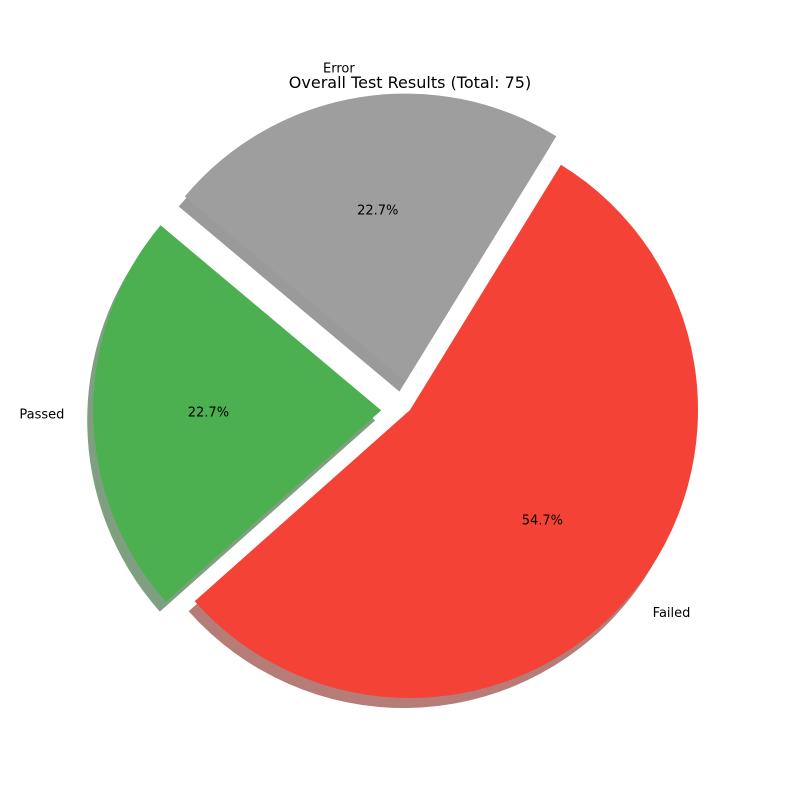 The width and height of the screenshot is (800, 800). I want to click on chart-title: Overall Test Results (Total: 75), so click(410, 82).